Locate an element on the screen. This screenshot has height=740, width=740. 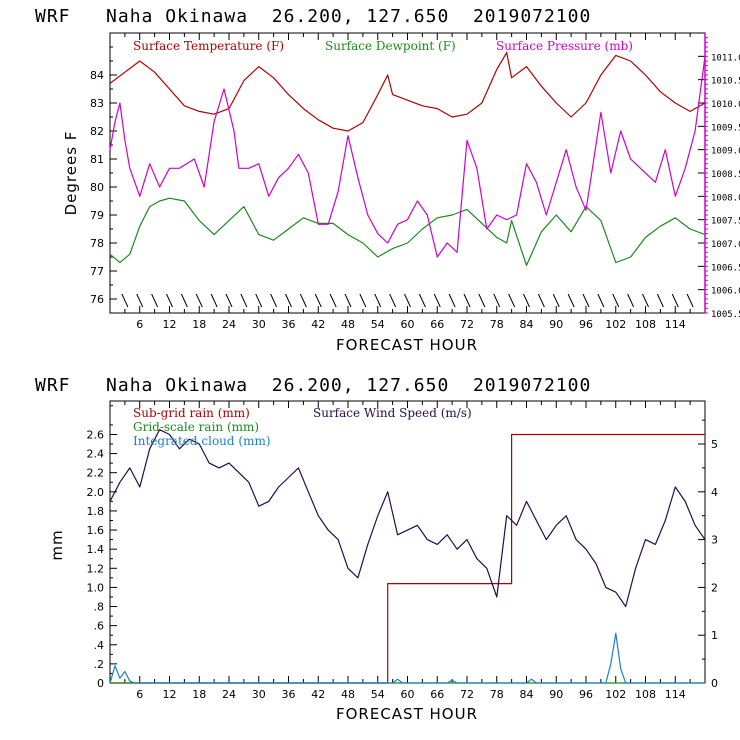
bot-y-tick-.6: .6 is located at coordinates (99, 626).